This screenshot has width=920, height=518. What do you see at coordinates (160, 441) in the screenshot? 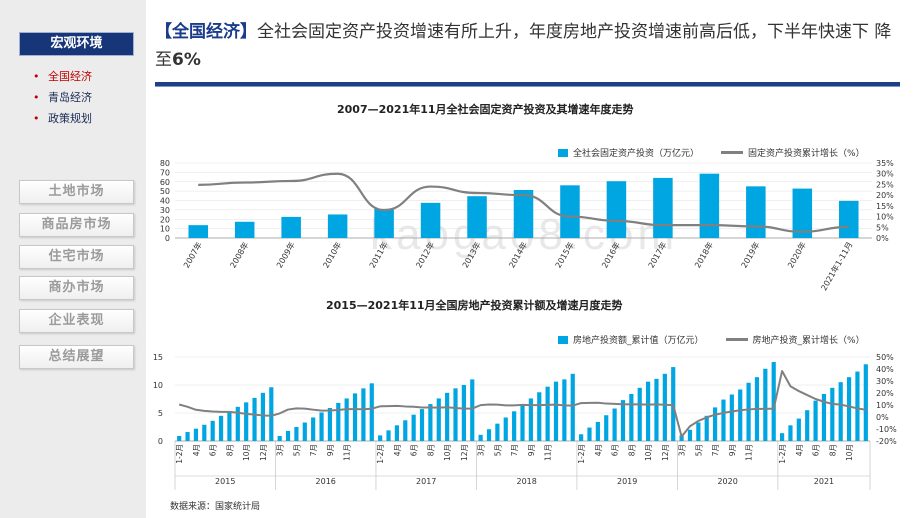
I see `chart2-y-tick-left: 0` at bounding box center [160, 441].